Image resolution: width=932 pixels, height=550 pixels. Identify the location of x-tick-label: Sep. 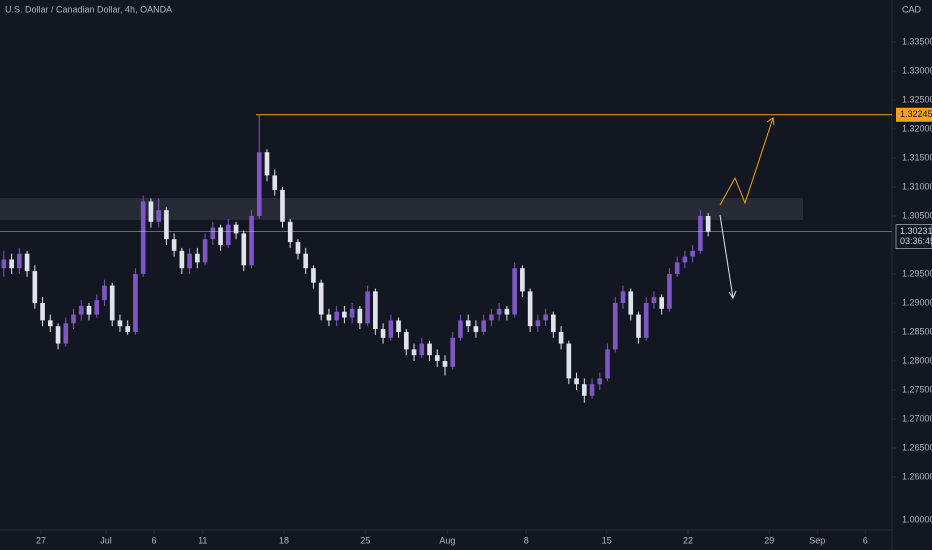
(817, 540).